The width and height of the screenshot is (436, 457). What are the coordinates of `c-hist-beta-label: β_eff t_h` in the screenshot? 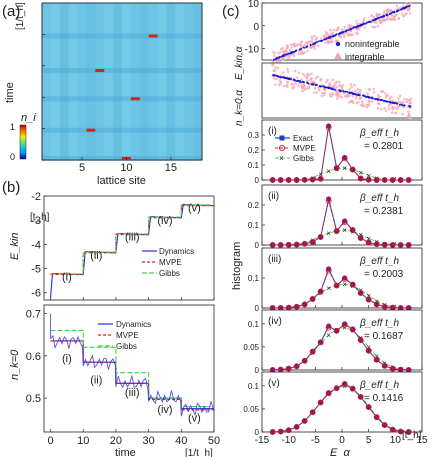 It's located at (379, 198).